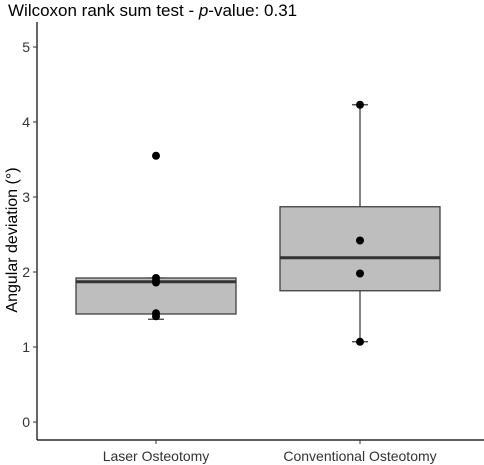 The width and height of the screenshot is (484, 465). I want to click on y-tick-label: 2, so click(26, 272).